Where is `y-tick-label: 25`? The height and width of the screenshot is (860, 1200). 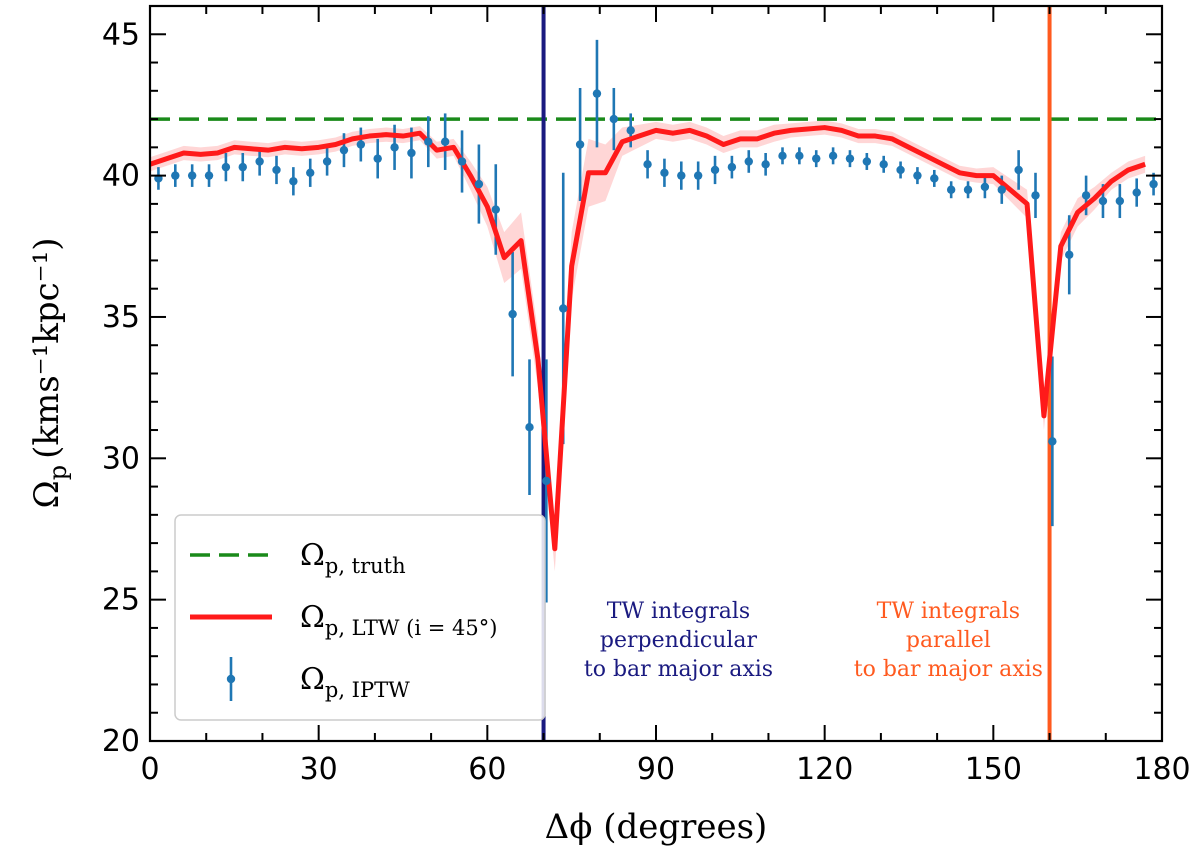
y-tick-label: 25 is located at coordinates (121, 600).